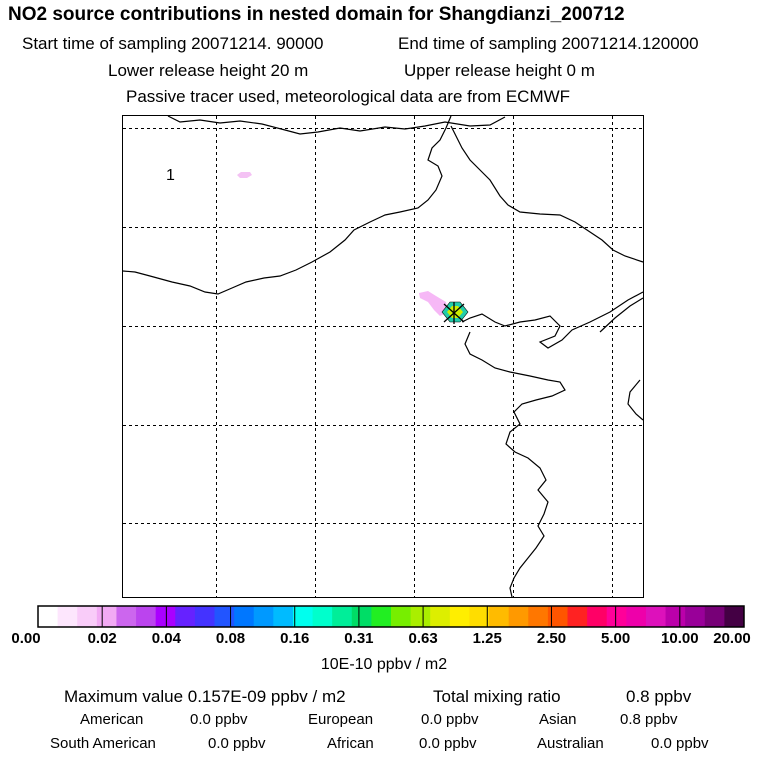 The width and height of the screenshot is (768, 768). I want to click on colorbar-unit: 10E-10 ppbv / m2, so click(384, 664).